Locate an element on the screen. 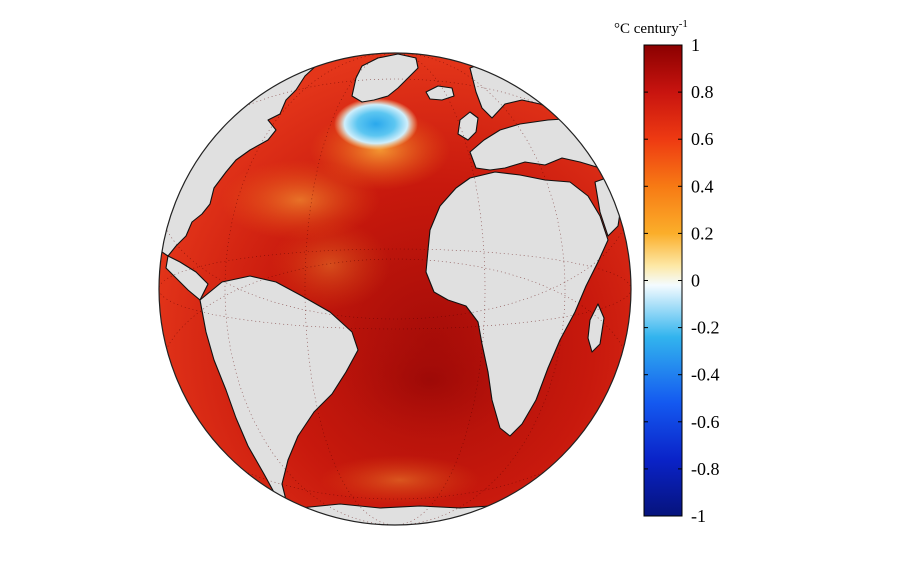 This screenshot has height=582, width=900. warm-zone-central-atlantic is located at coordinates (330, 265).